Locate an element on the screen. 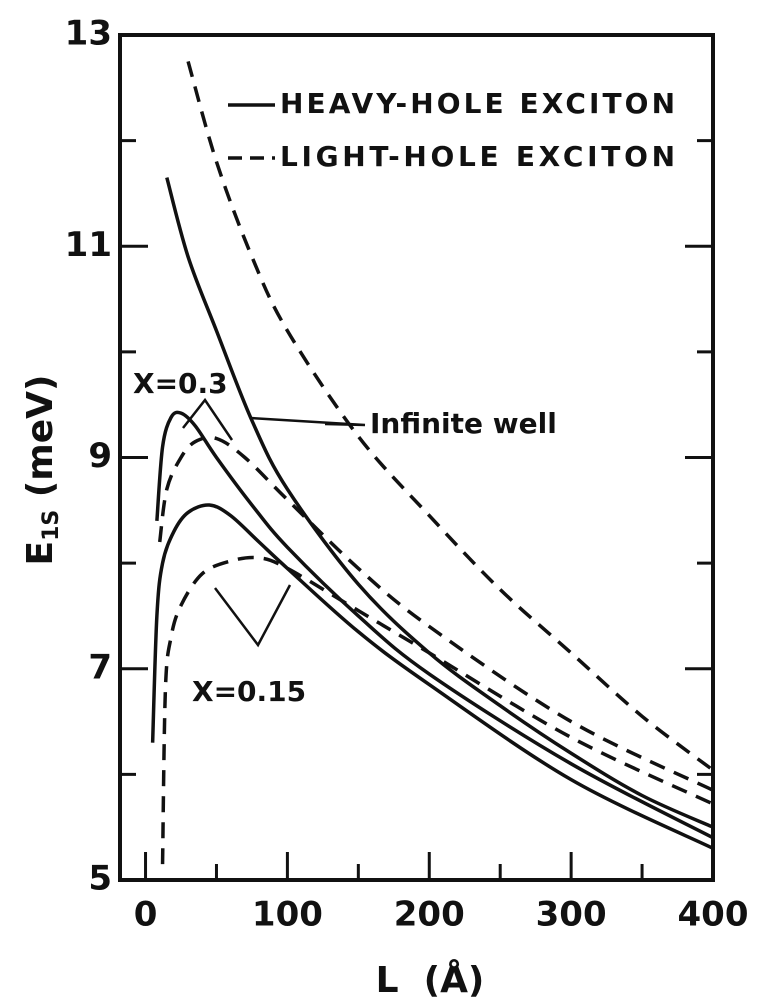 Image resolution: width=773 pixels, height=1005 pixels. y-label-unit: (meV) is located at coordinates (40, 442).